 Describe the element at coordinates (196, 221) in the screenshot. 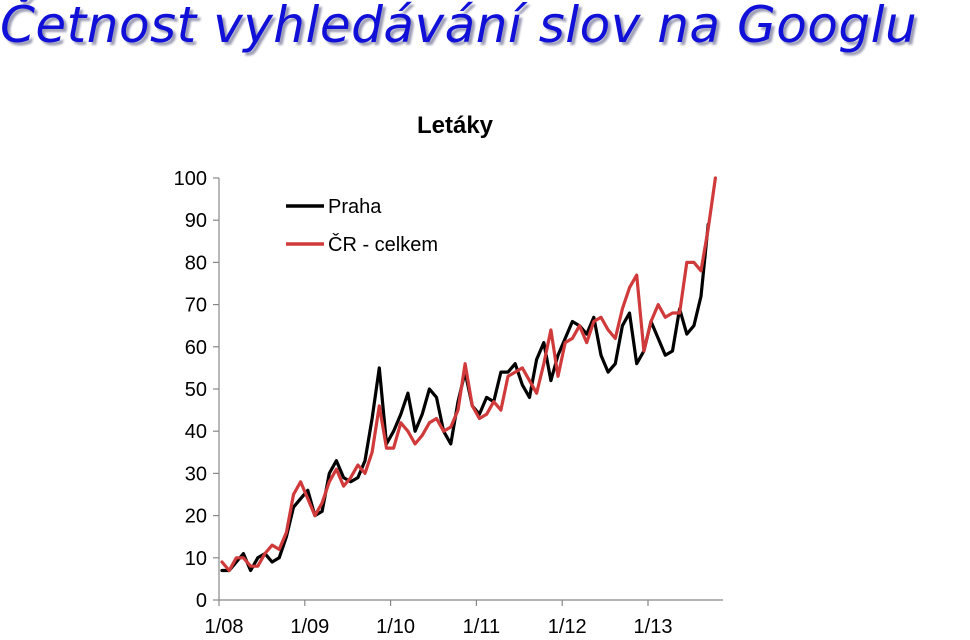

I see `y-tick-label: 90` at that location.